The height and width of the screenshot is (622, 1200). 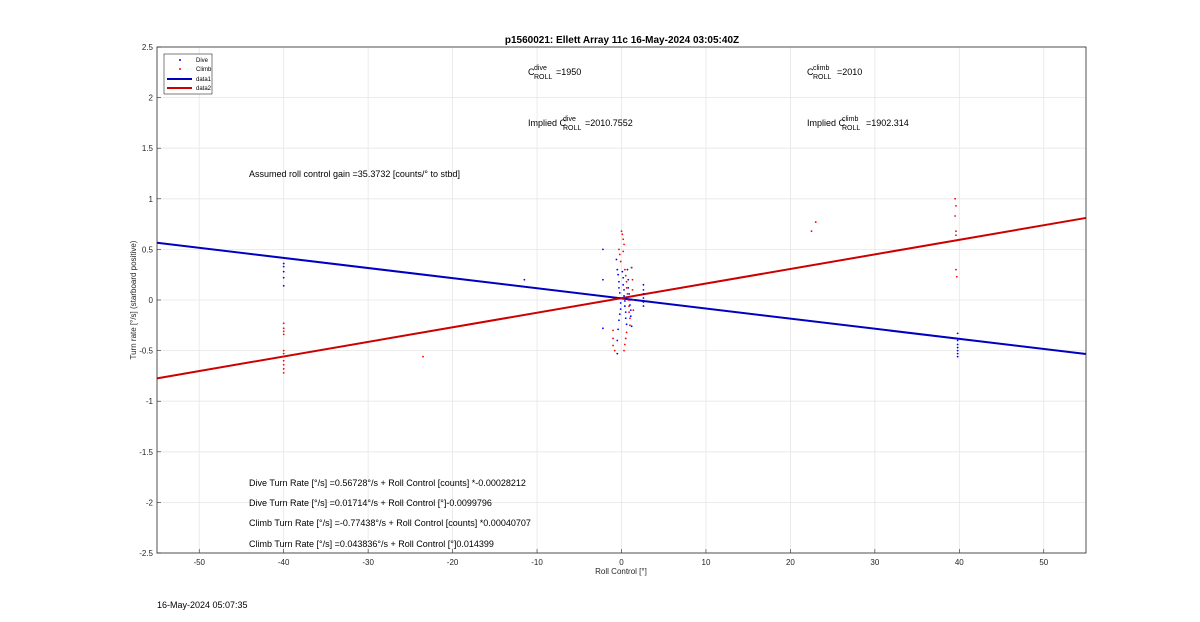 What do you see at coordinates (580, 124) in the screenshot?
I see `annotation-implied-dive: Implied C dive ROLL =2010.7552` at bounding box center [580, 124].